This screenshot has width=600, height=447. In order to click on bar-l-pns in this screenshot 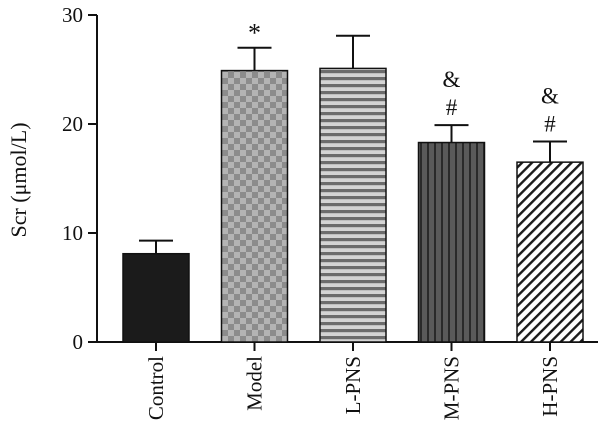, I will do `click(353, 205)`.